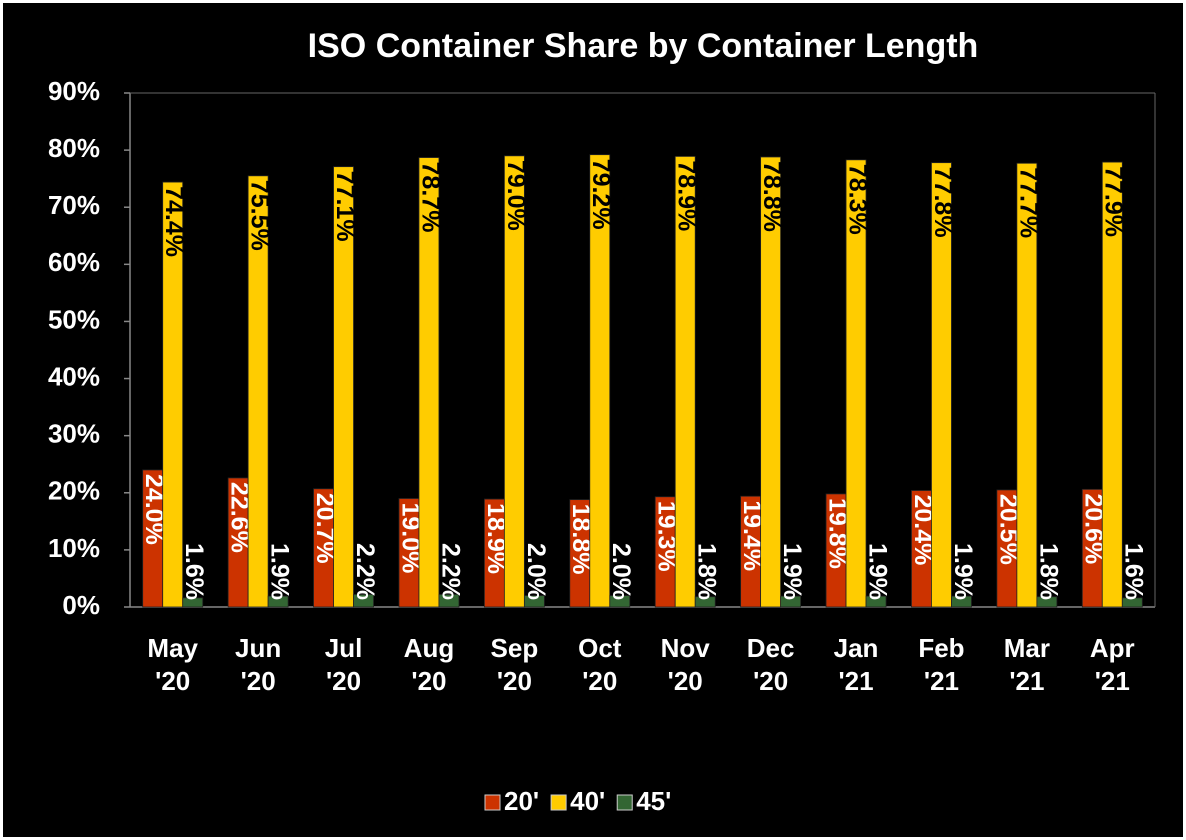 Image resolution: width=1186 pixels, height=840 pixels. Describe the element at coordinates (687, 195) in the screenshot. I see `data-label: 78.9%` at that location.